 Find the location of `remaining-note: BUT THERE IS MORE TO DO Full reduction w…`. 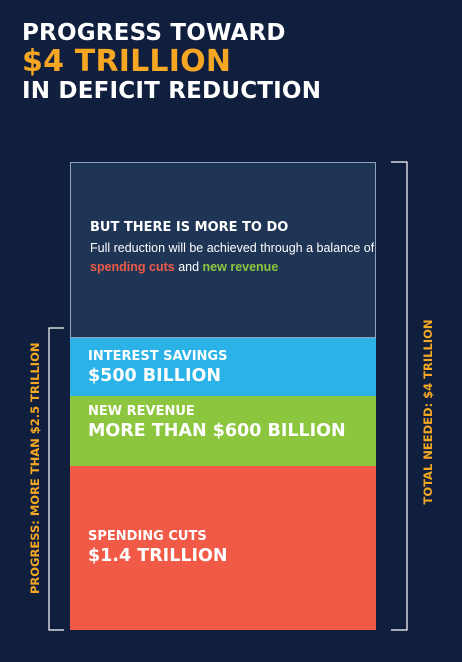

remaining-note: BUT THERE IS MORE TO DO Full reduction w… is located at coordinates (232, 248).